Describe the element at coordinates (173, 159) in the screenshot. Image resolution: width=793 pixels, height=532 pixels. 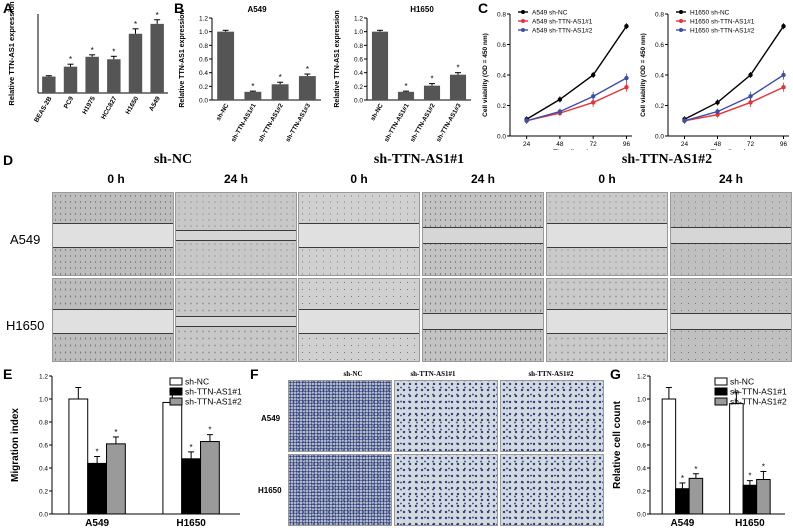
I see `group-header-nc: sh-NC` at that location.